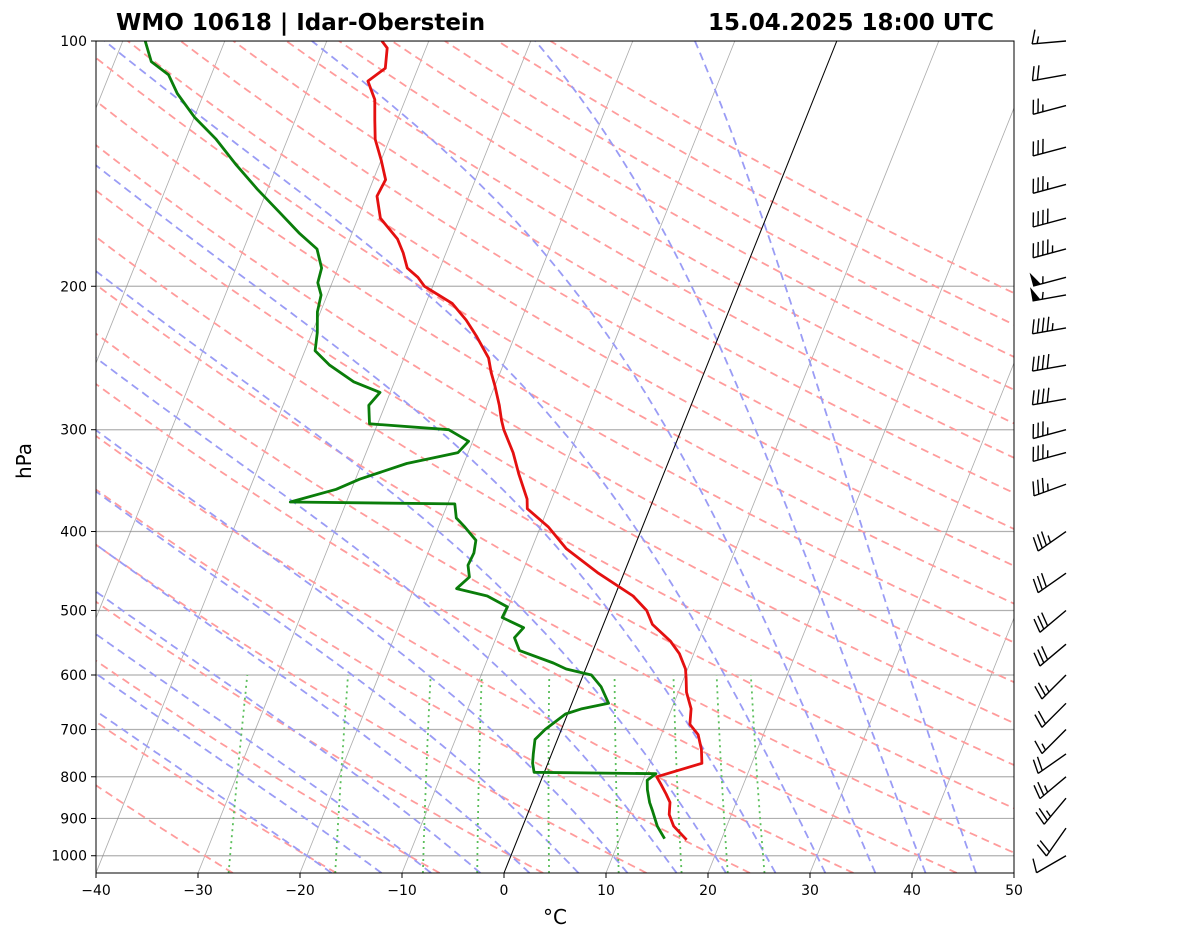  What do you see at coordinates (402, 891) in the screenshot?
I see `x-tick-label: −10` at bounding box center [402, 891].